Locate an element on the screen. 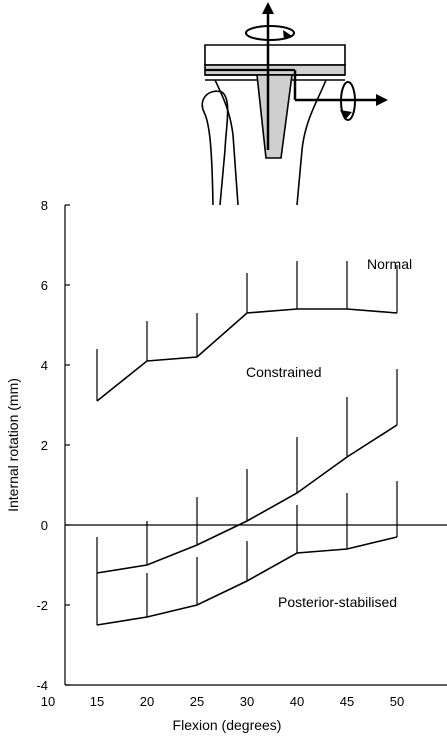  annotation-posterior-stabilised: Posterior-stabilised is located at coordinates (337, 602).